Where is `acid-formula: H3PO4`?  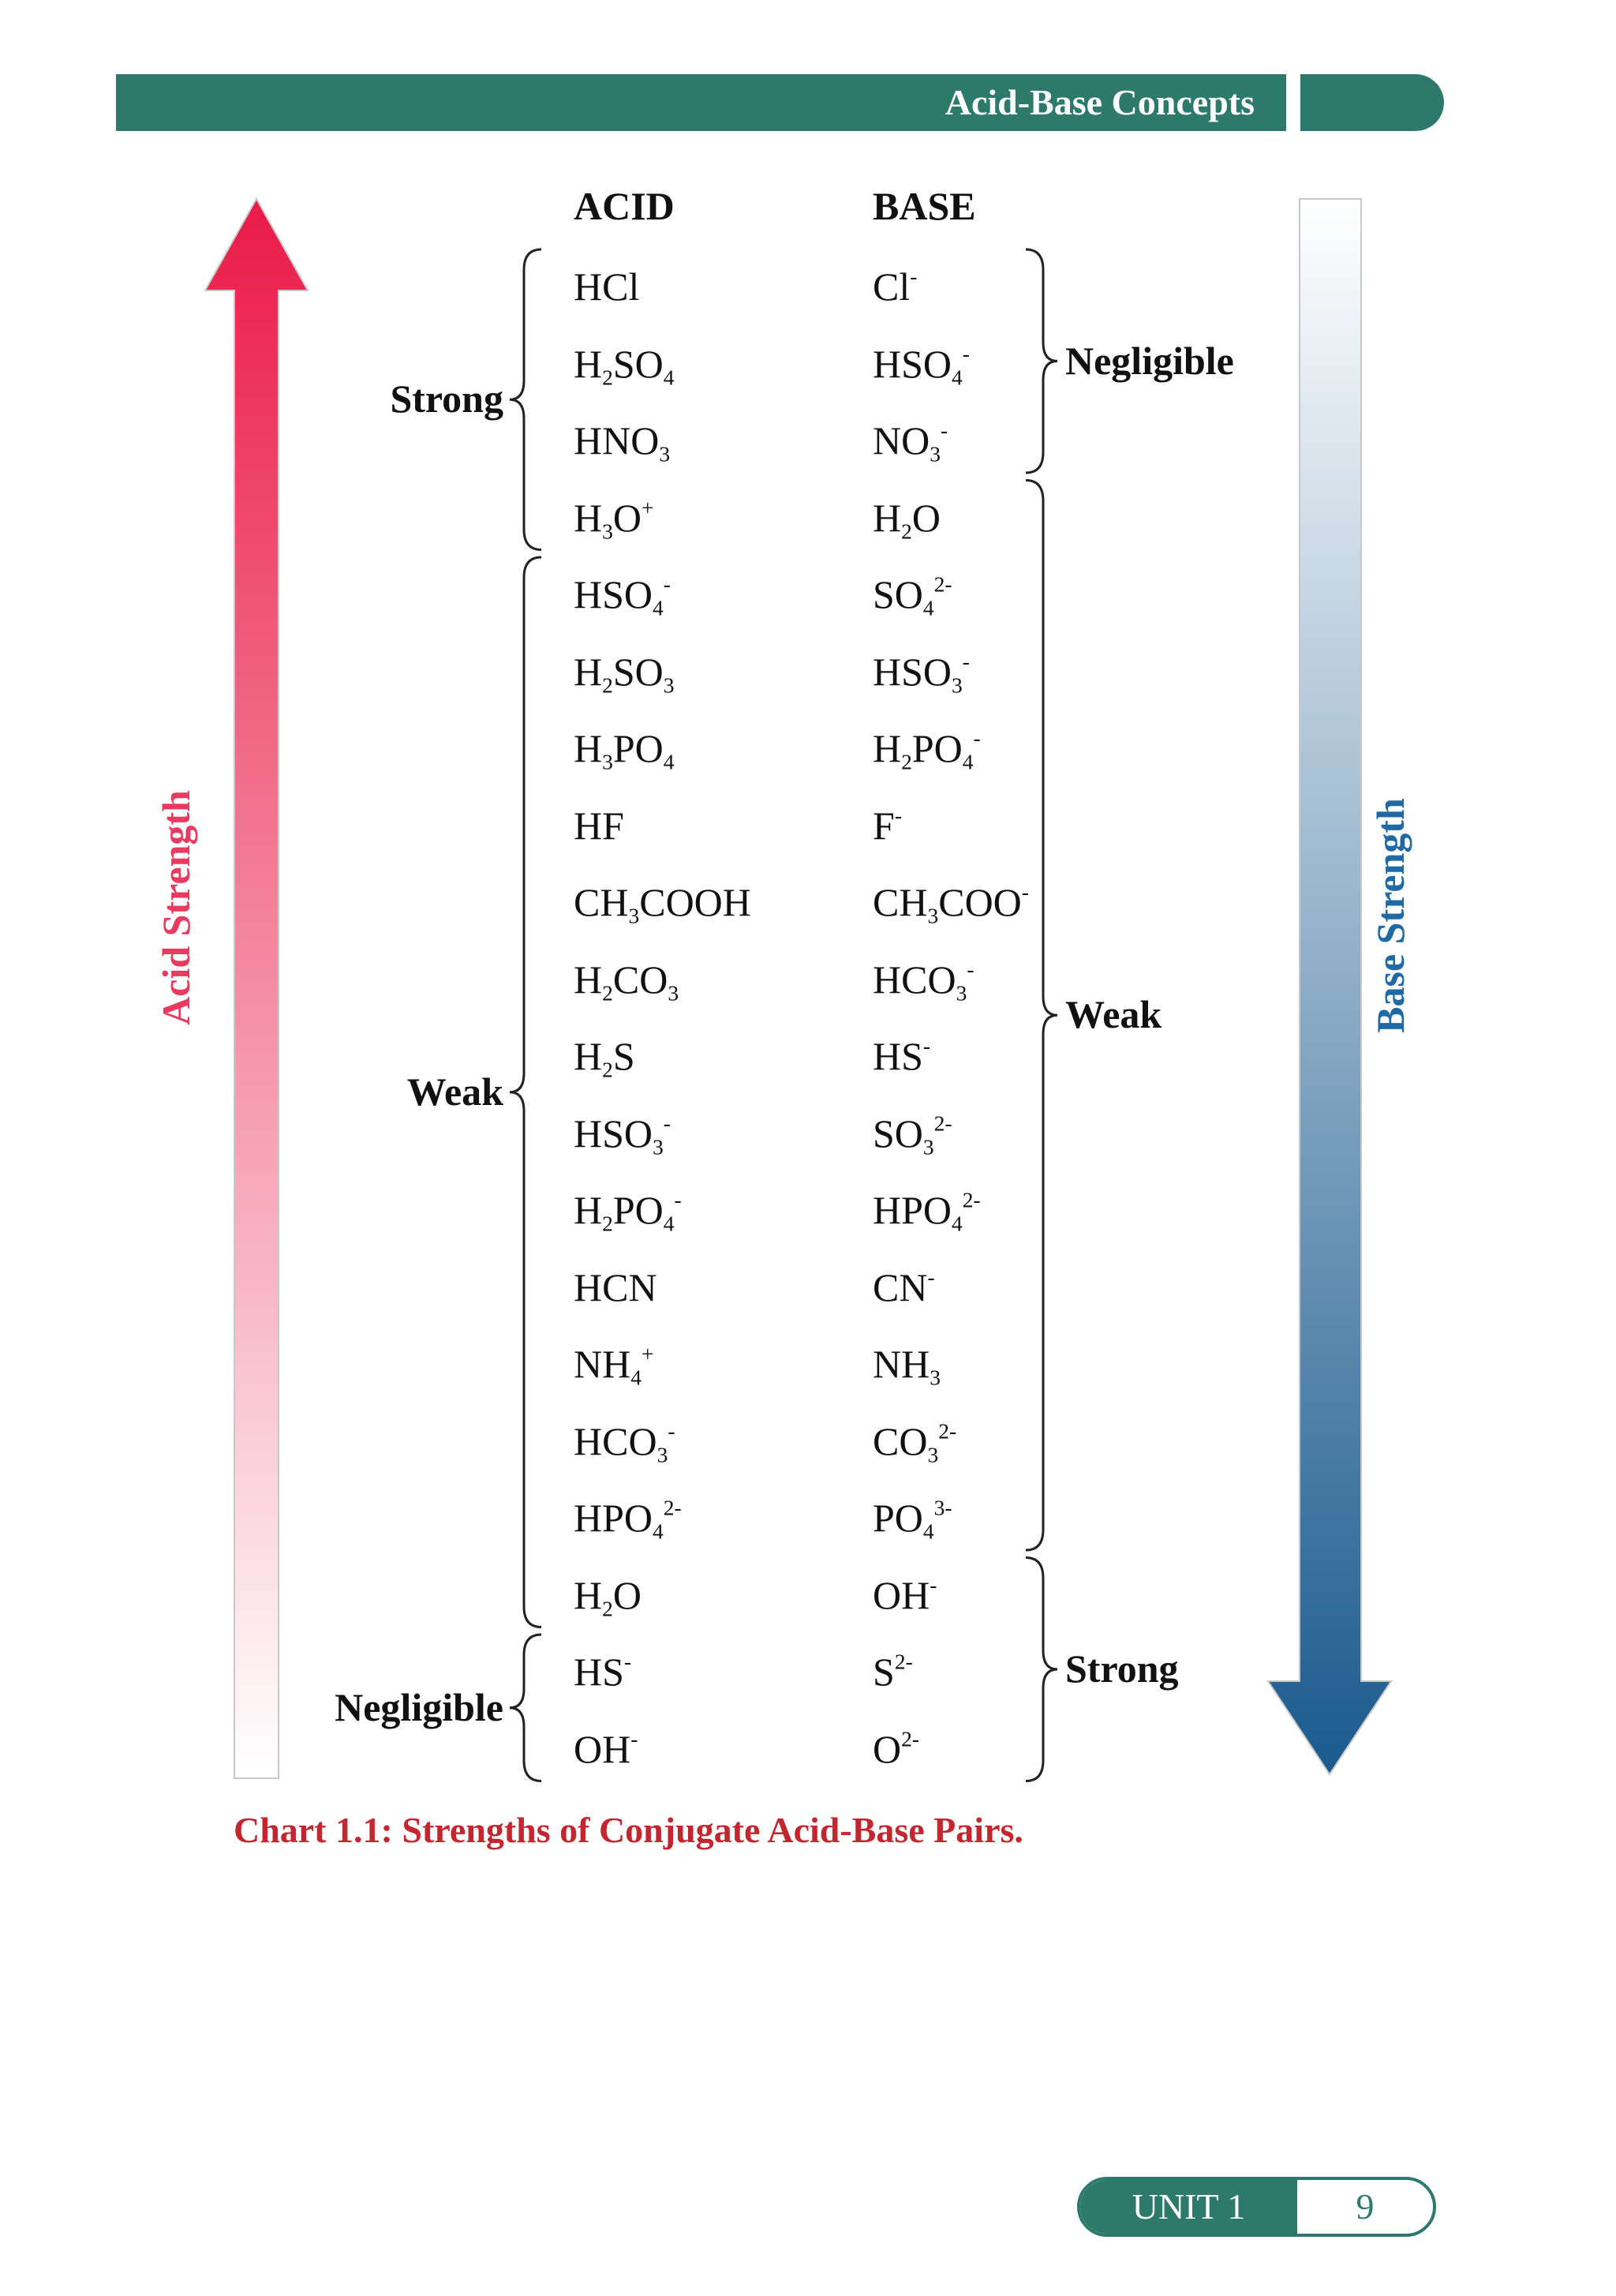 acid-formula: H3PO4 is located at coordinates (624, 750).